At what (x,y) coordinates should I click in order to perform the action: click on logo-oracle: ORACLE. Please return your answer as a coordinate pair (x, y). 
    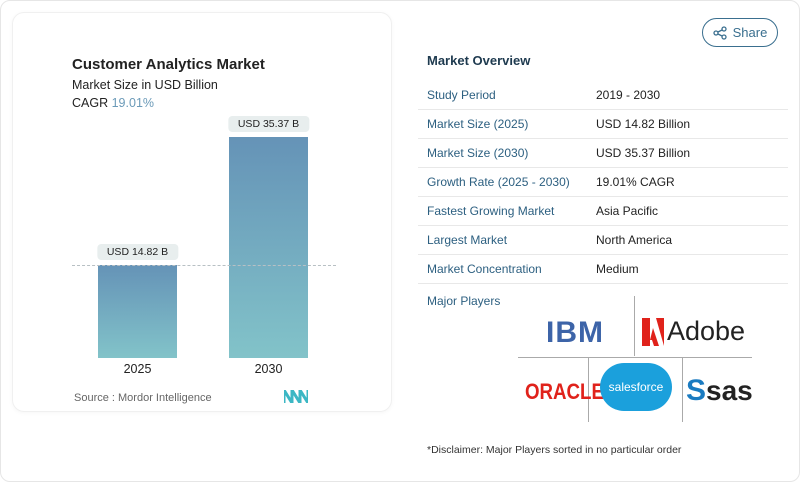
    Looking at the image, I should click on (564, 391).